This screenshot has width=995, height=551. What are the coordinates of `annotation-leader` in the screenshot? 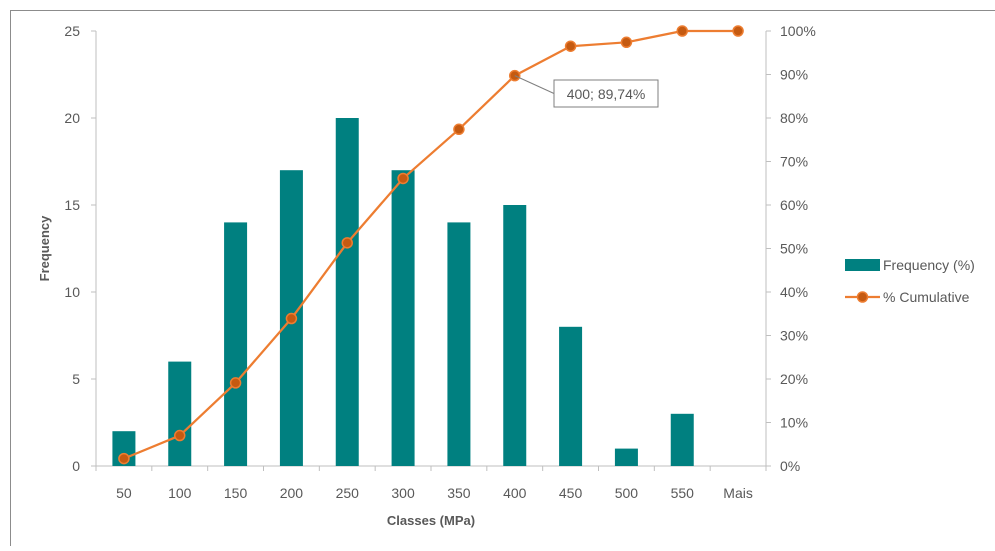 It's located at (534, 84).